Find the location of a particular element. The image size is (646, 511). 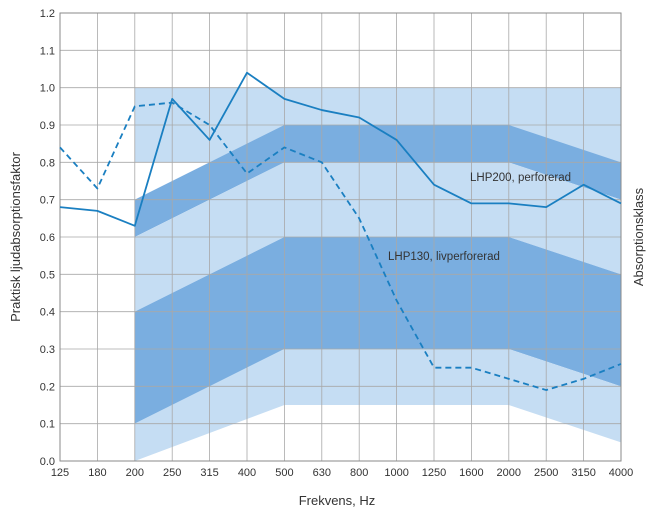

x-axis-title: Frekvens, Hz is located at coordinates (337, 500).